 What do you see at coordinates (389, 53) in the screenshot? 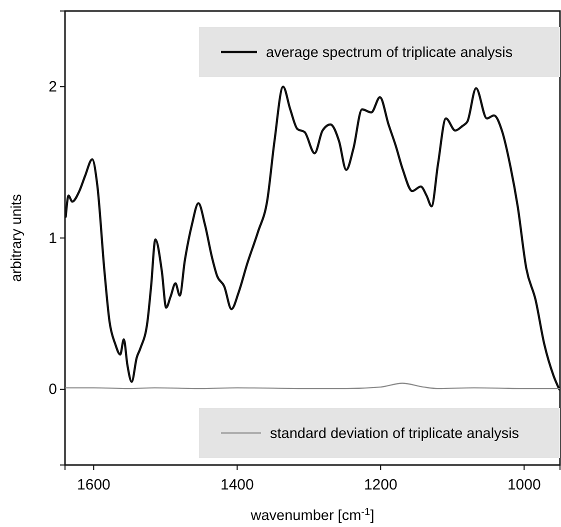
I see `legend-label: average spectrum of triplicate analysis` at bounding box center [389, 53].